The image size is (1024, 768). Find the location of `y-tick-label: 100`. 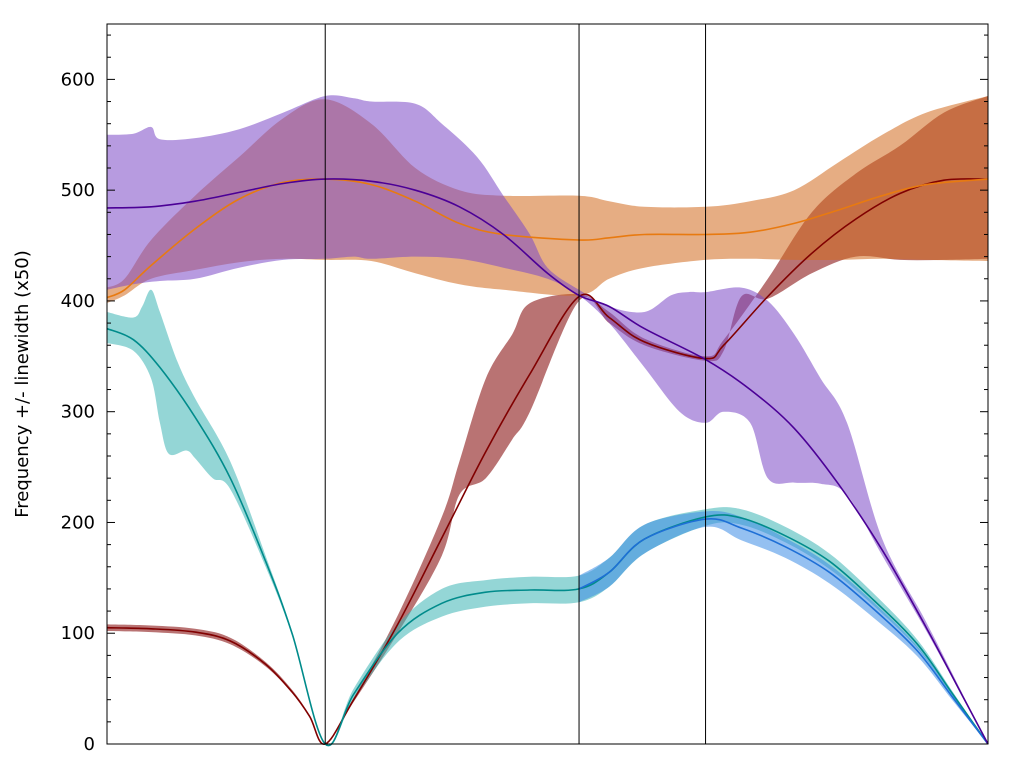

y-tick-label: 100 is located at coordinates (78, 633).